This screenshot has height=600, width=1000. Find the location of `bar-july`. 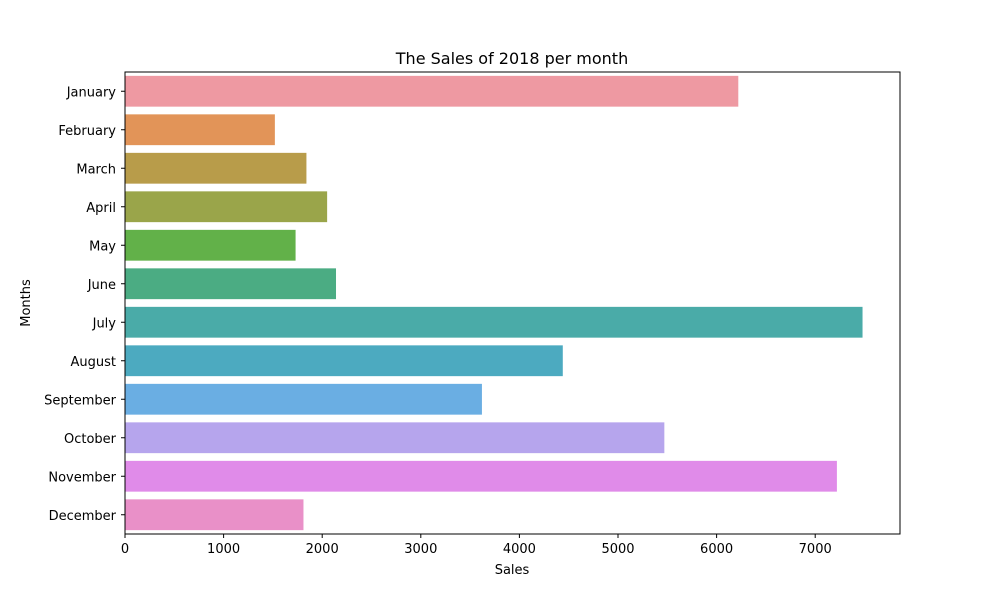

bar-july is located at coordinates (494, 322).